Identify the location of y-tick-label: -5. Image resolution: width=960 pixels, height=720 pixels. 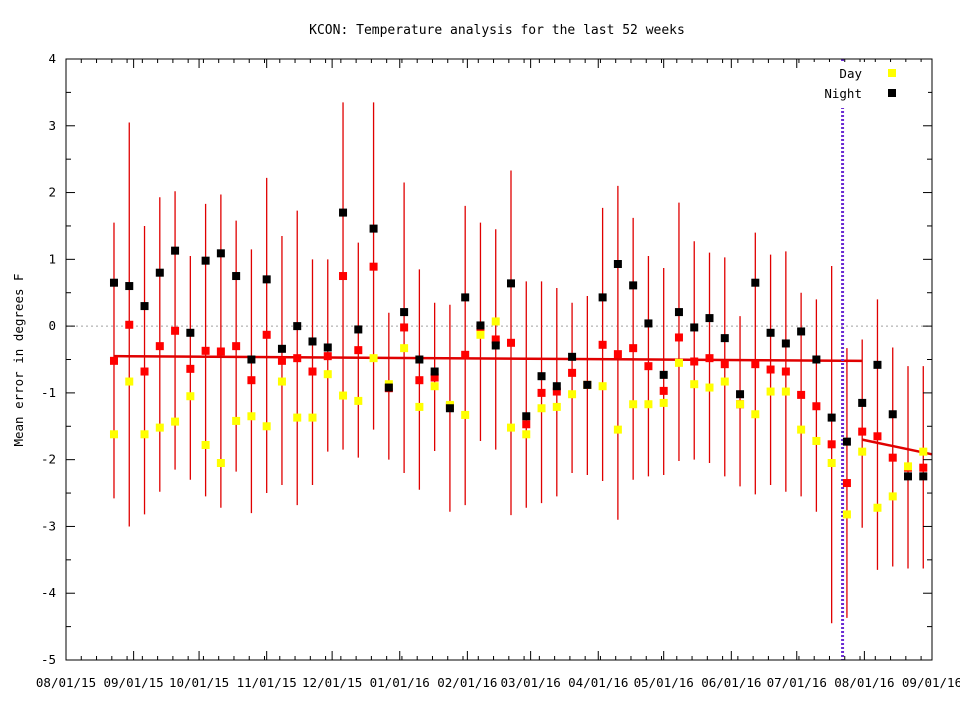
(48, 659).